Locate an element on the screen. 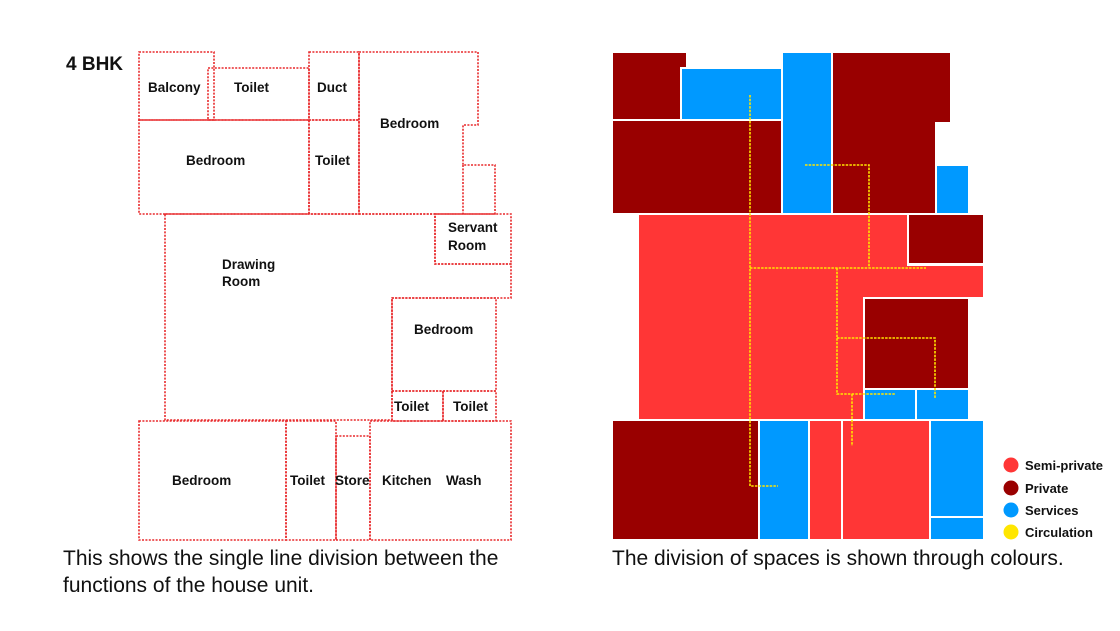 The height and width of the screenshot is (631, 1120). room-label-bedroom-top-left: Bedroom is located at coordinates (215, 160).